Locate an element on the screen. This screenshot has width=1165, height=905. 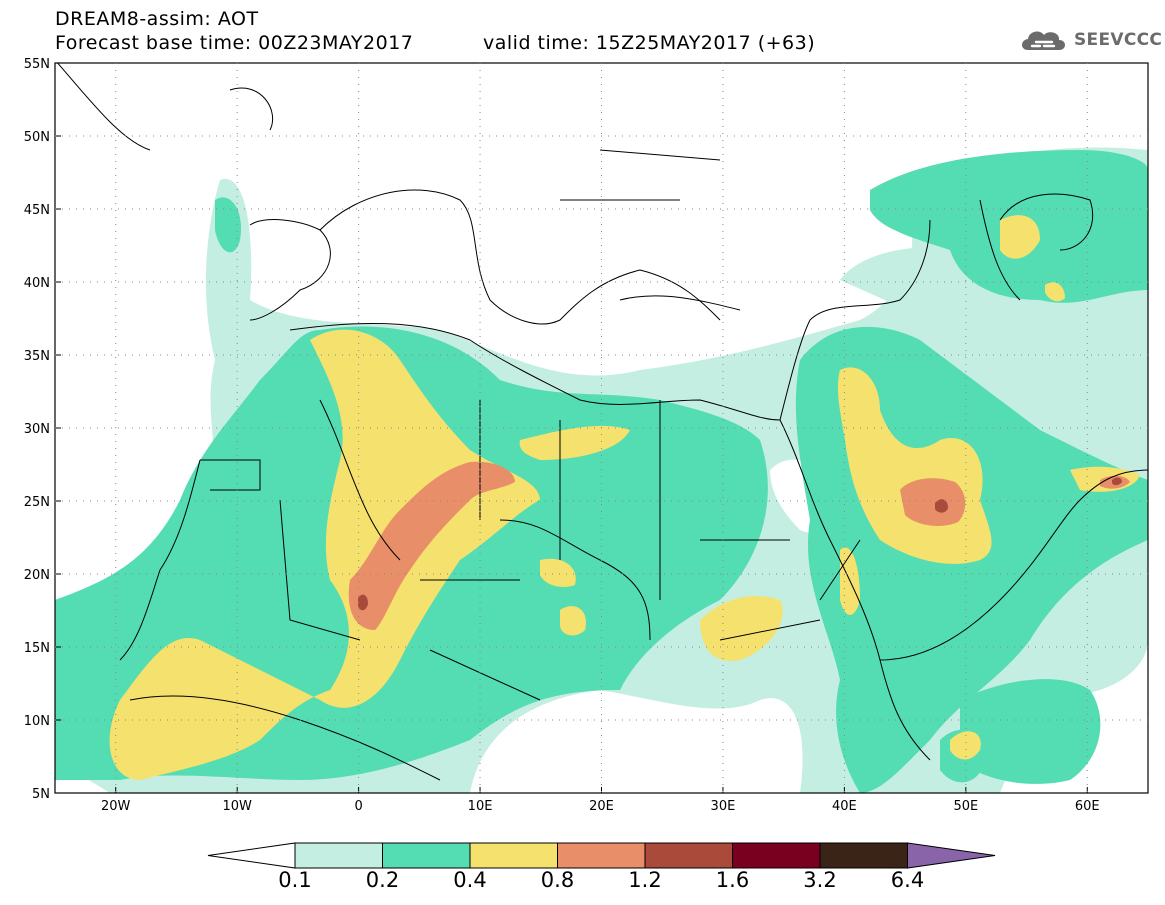
seevccc-logo: SEEVCCC is located at coordinates (1090, 40).